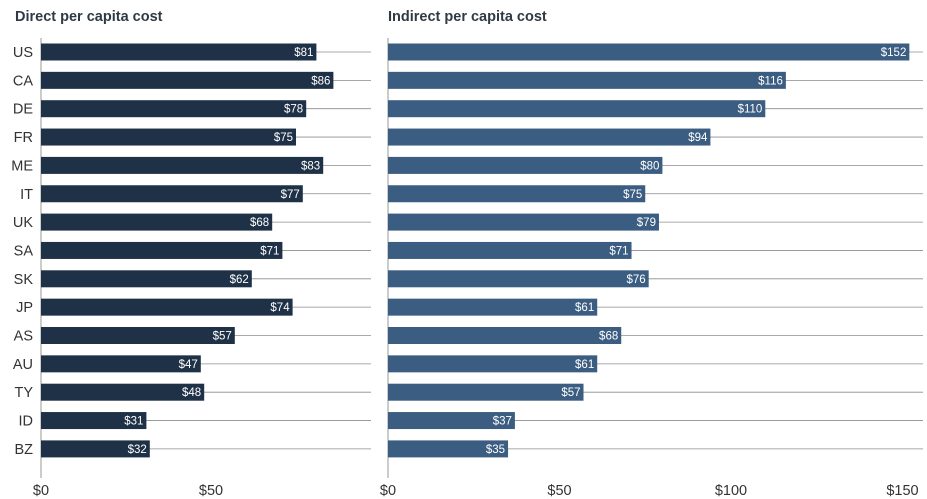 This screenshot has width=927, height=499. Describe the element at coordinates (188, 365) in the screenshot. I see `bar-value-label: $47` at that location.